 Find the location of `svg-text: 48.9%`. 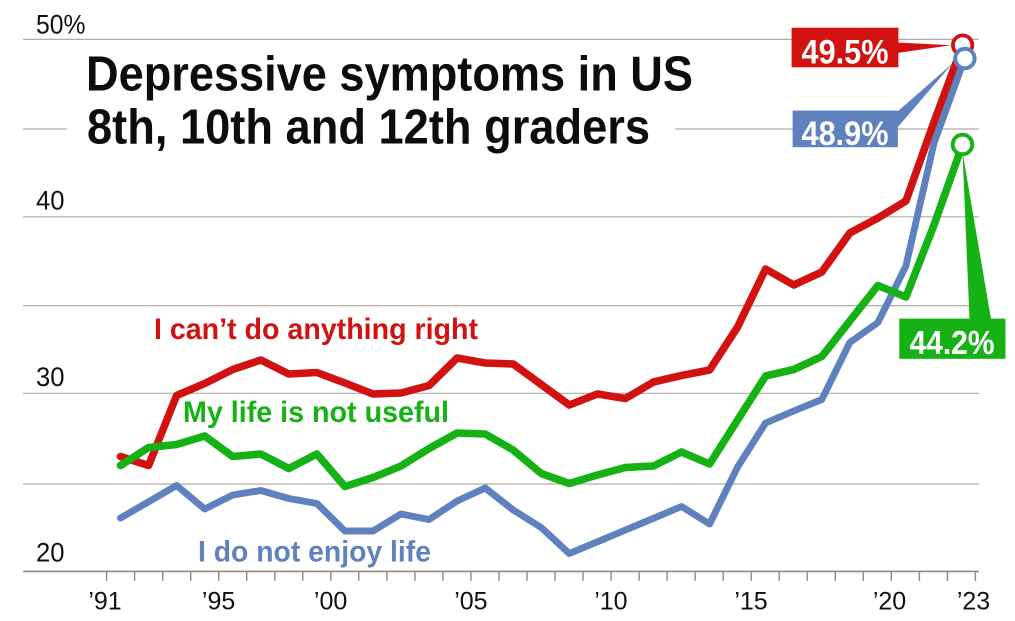

svg-text: 48.9% is located at coordinates (845, 134).